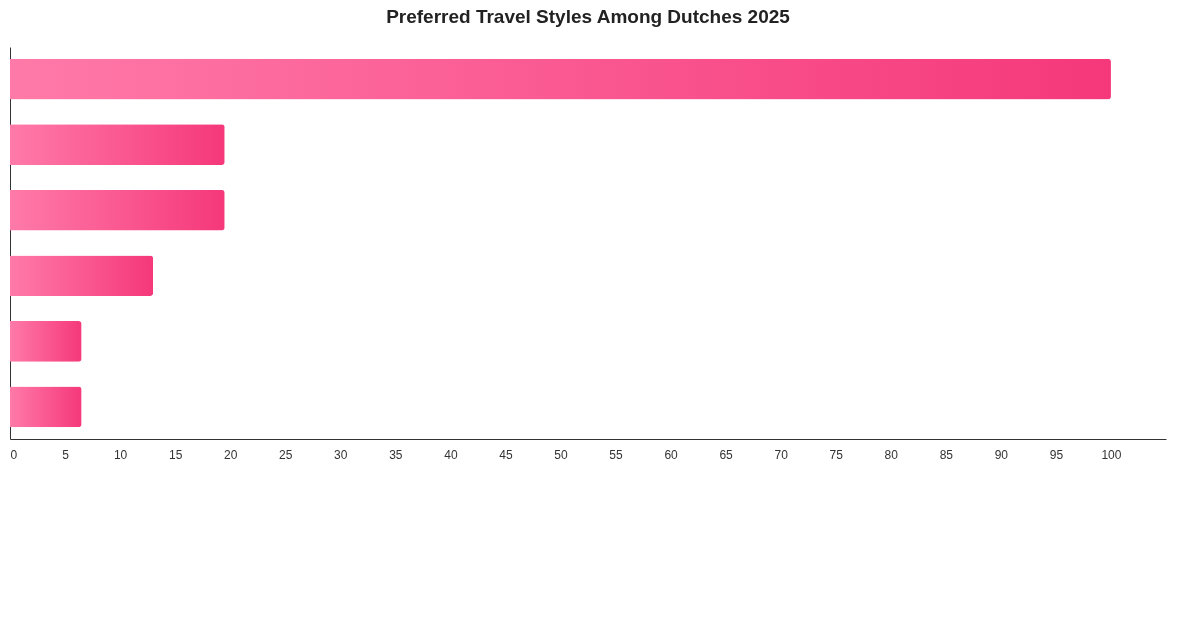  What do you see at coordinates (506, 454) in the screenshot?
I see `x-tick-label: 45` at bounding box center [506, 454].